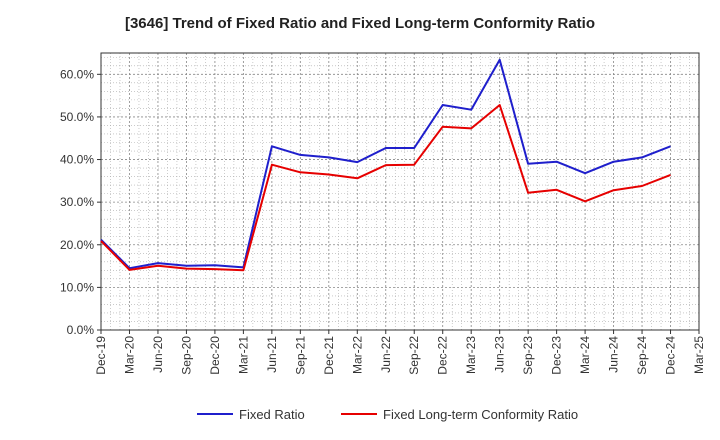  I want to click on x-tick-label: Jun-24, so click(614, 354).